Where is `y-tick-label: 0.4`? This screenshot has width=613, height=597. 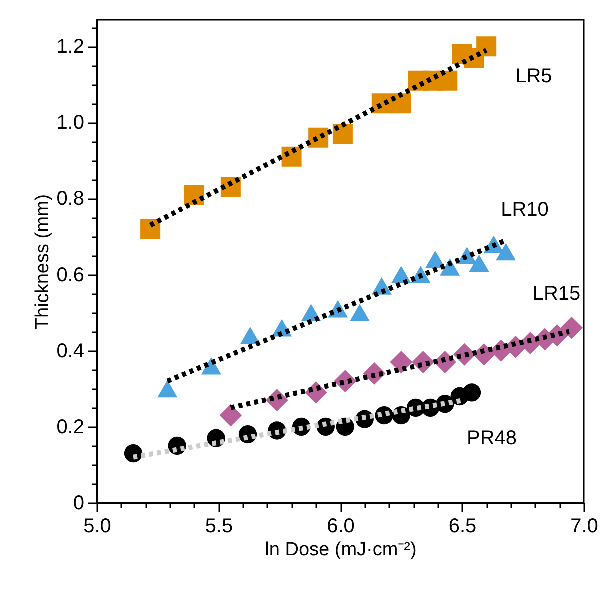
y-tick-label: 0.4 is located at coordinates (70, 351).